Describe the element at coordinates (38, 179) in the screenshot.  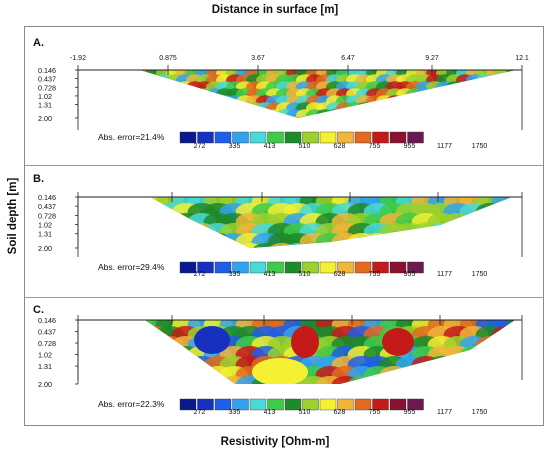
I see `panel-label: B.` at that location.